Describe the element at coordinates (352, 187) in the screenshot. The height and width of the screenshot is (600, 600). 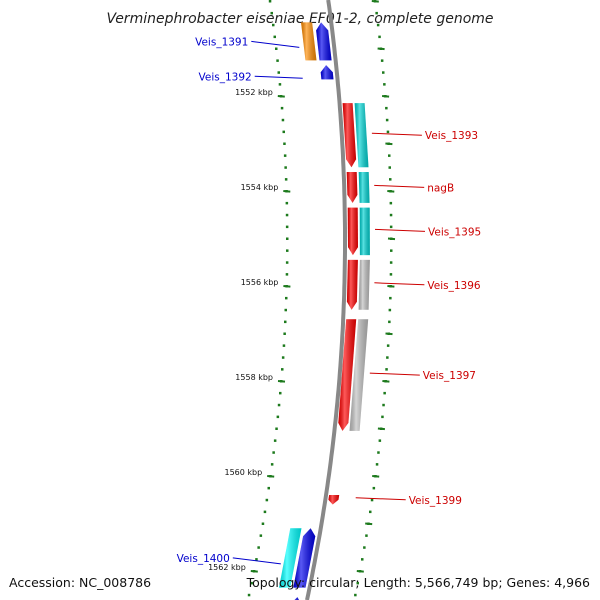
I see `gene-arrow-4-shade` at that location.